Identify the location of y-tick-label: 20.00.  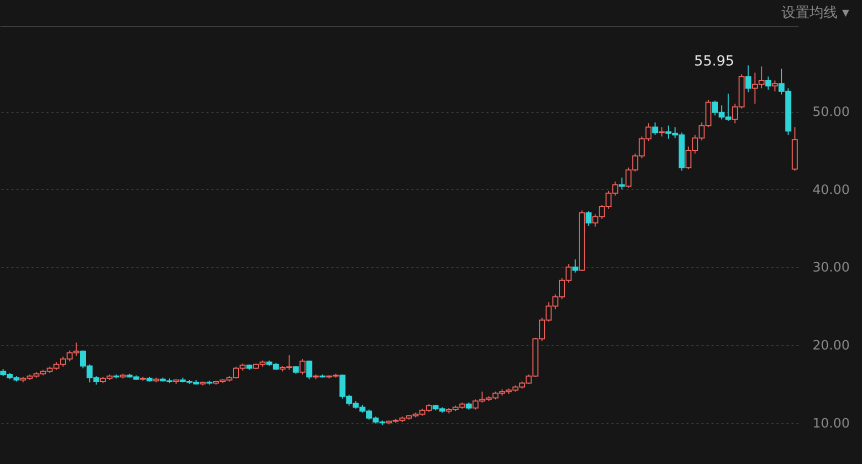
(831, 346).